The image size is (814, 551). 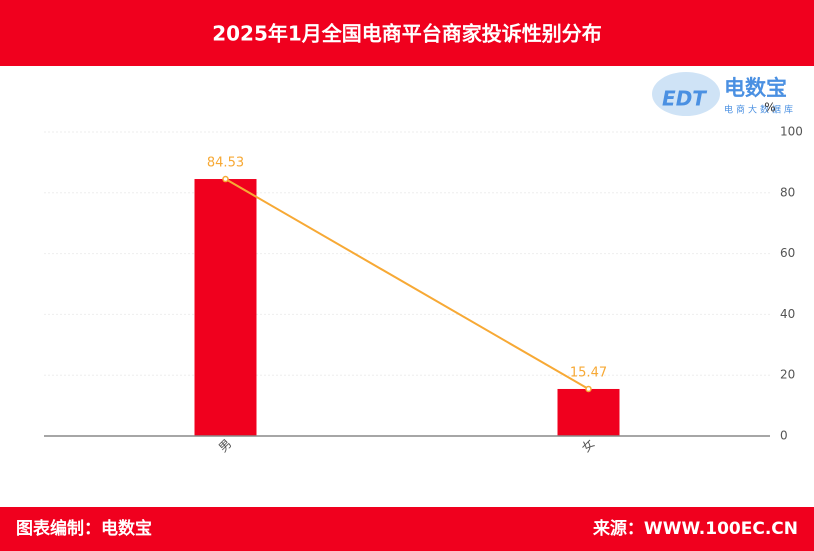 What do you see at coordinates (784, 436) in the screenshot?
I see `y-tick-label: 0` at bounding box center [784, 436].